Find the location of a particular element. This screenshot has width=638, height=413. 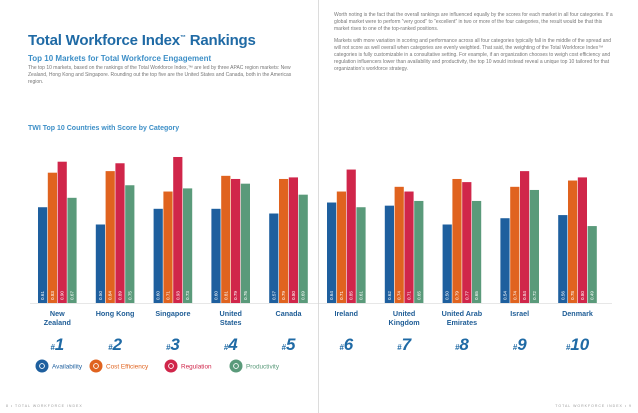

bar-united-states-productivity is located at coordinates (245, 243).